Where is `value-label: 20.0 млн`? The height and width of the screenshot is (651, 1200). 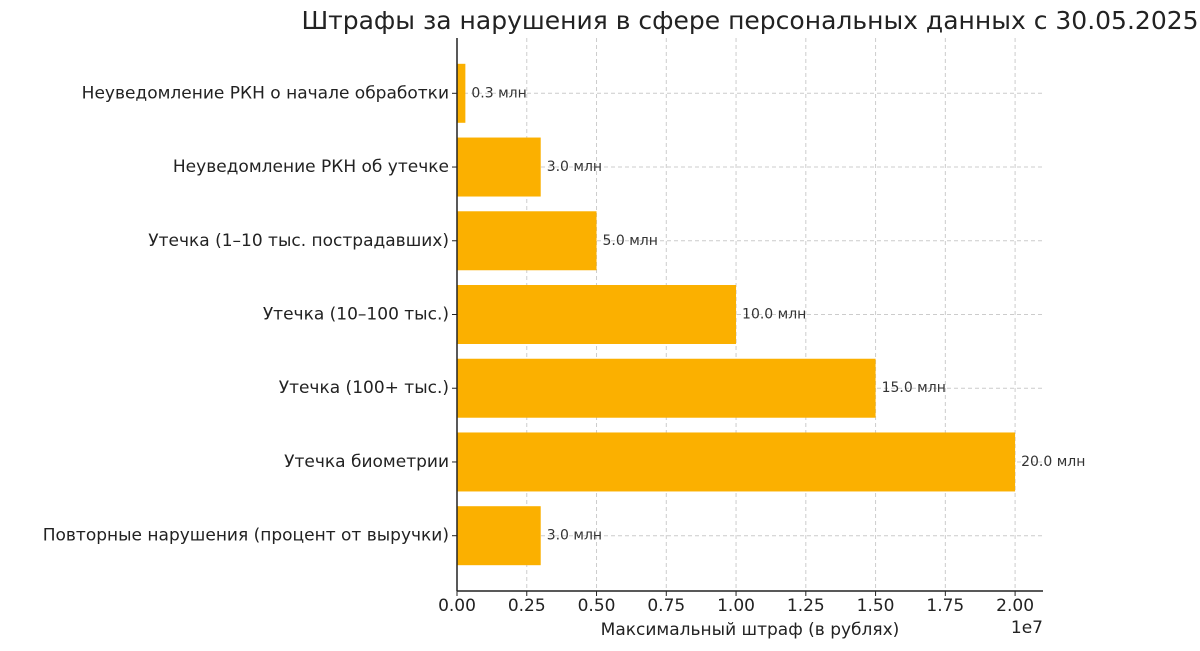 value-label: 20.0 млн is located at coordinates (1053, 462).